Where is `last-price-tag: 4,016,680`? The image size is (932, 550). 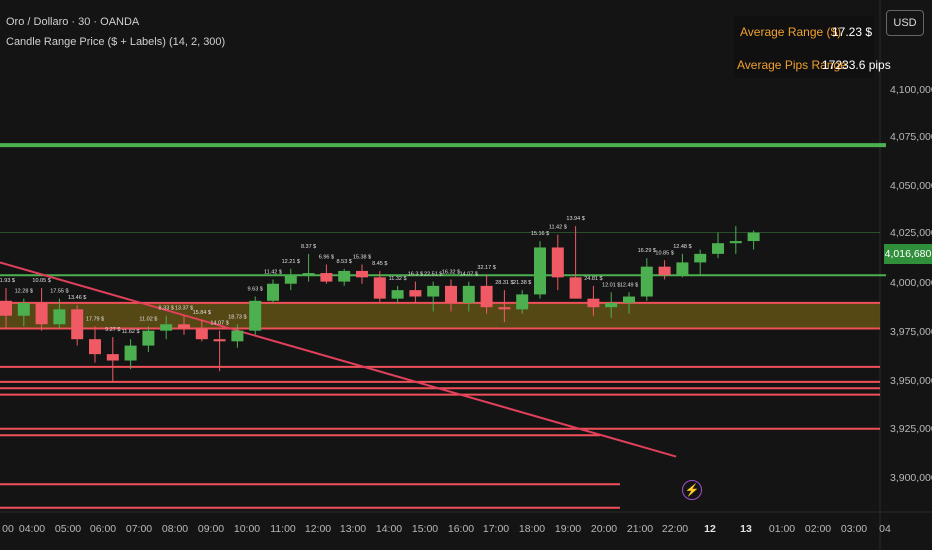
last-price-tag: 4,016,680 is located at coordinates (908, 254).